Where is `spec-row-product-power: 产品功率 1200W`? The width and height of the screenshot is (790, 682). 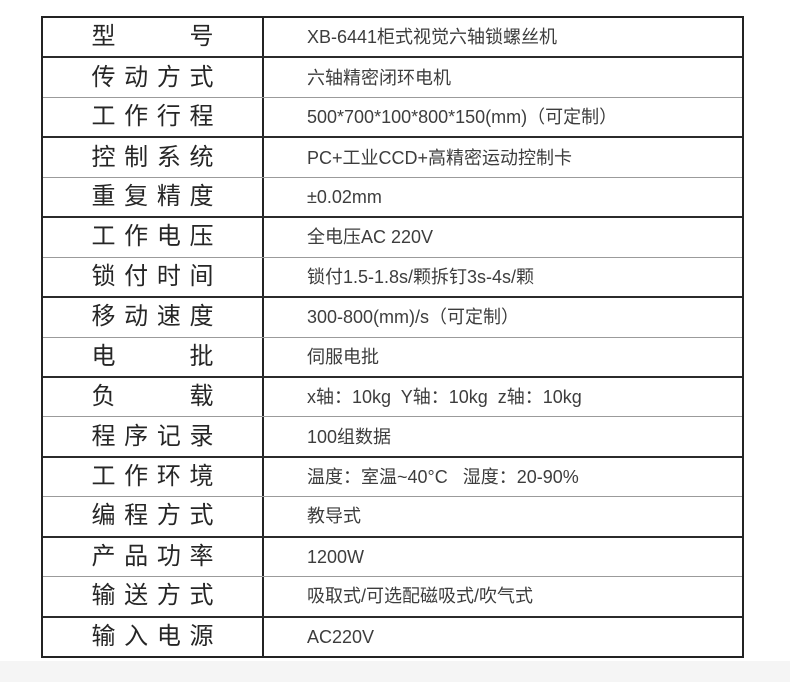
spec-row-product-power: 产品功率 1200W is located at coordinates (392, 557).